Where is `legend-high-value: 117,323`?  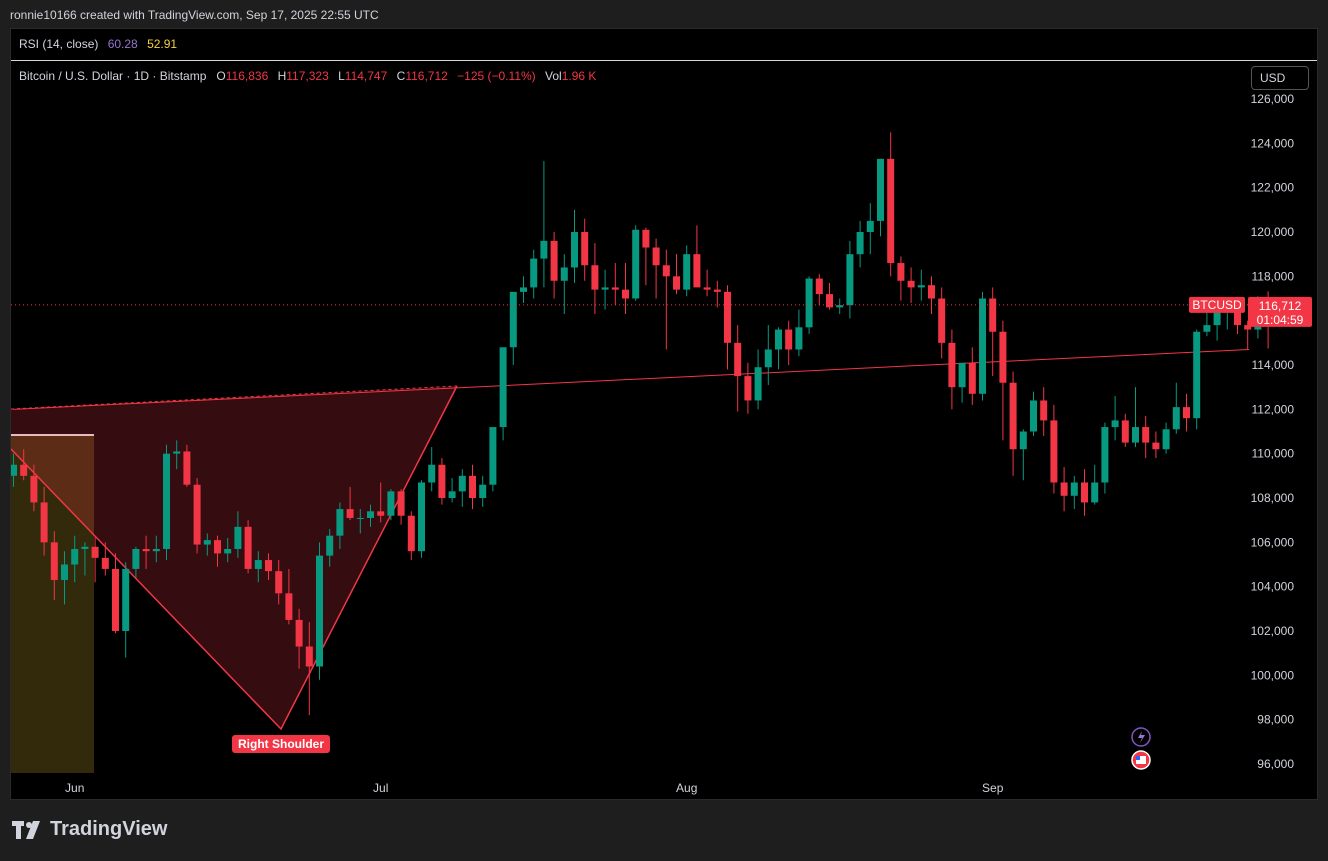 legend-high-value: 117,323 is located at coordinates (307, 76).